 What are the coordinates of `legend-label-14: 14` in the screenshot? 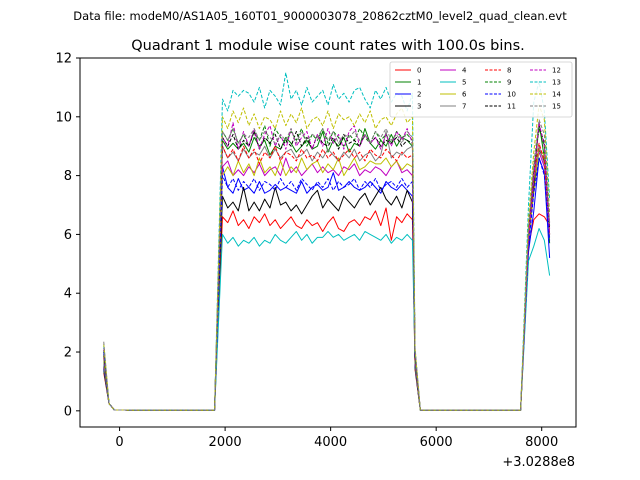 It's located at (556, 95).